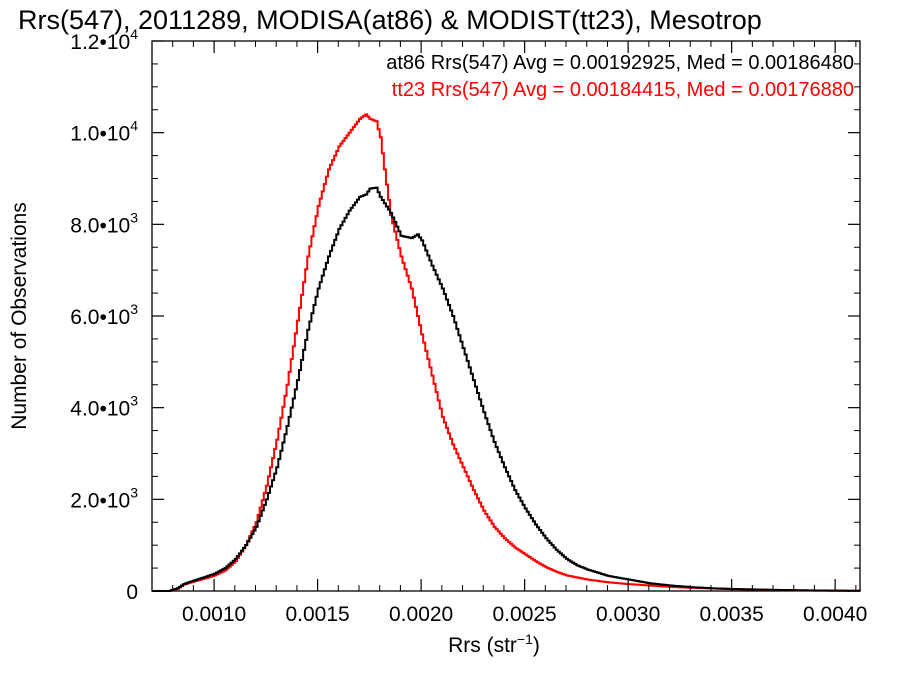 The height and width of the screenshot is (675, 900). I want to click on x-tick-label: 0.0020, so click(421, 614).